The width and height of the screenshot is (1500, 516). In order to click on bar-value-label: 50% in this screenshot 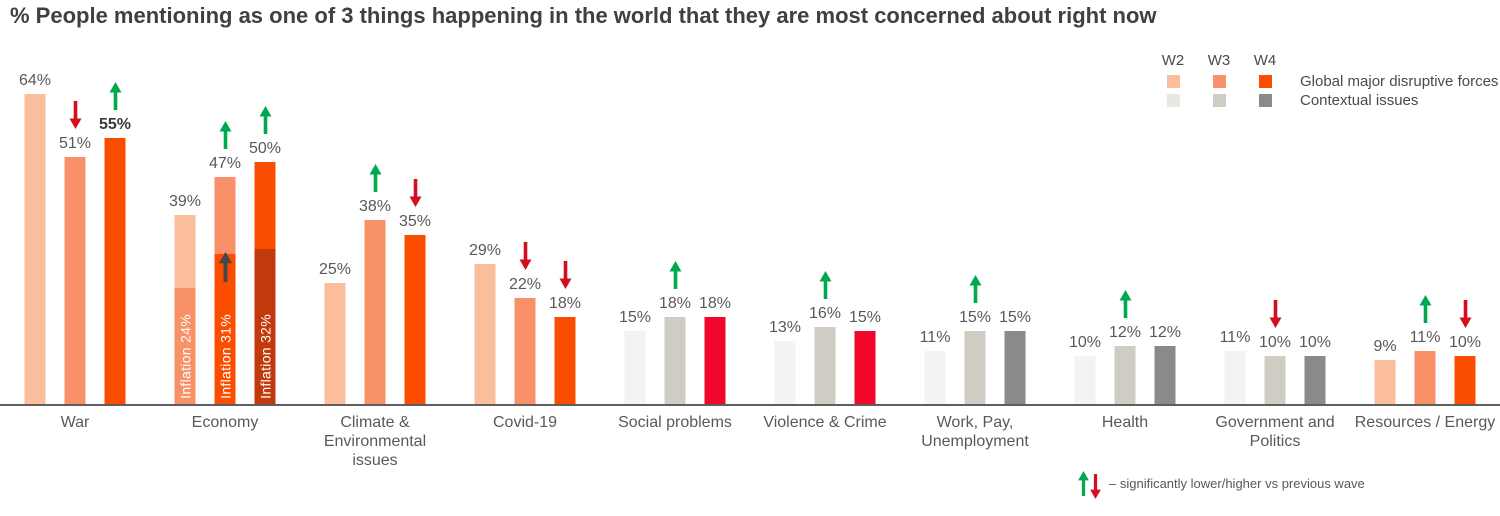, I will do `click(265, 148)`.